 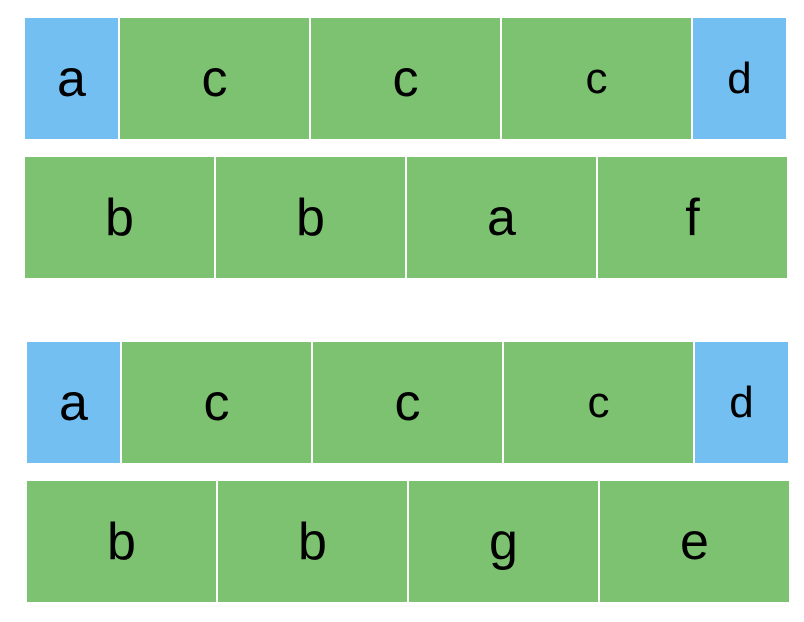 I want to click on block-cell: g, so click(x=503, y=541).